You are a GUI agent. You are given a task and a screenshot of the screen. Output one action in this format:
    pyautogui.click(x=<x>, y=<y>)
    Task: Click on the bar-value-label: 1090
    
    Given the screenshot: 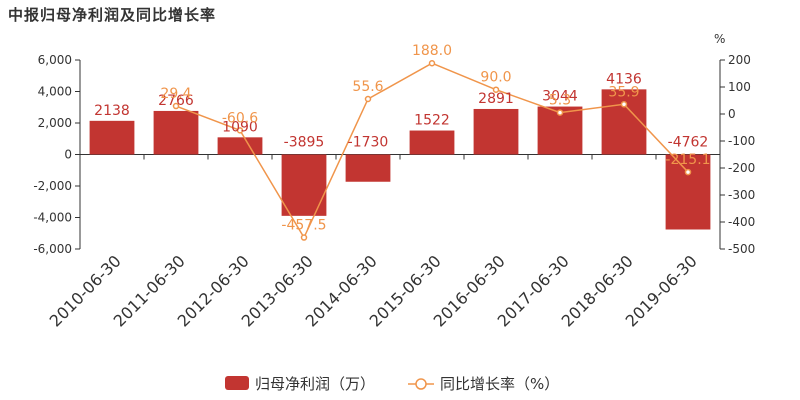 What is the action you would take?
    pyautogui.click(x=240, y=127)
    